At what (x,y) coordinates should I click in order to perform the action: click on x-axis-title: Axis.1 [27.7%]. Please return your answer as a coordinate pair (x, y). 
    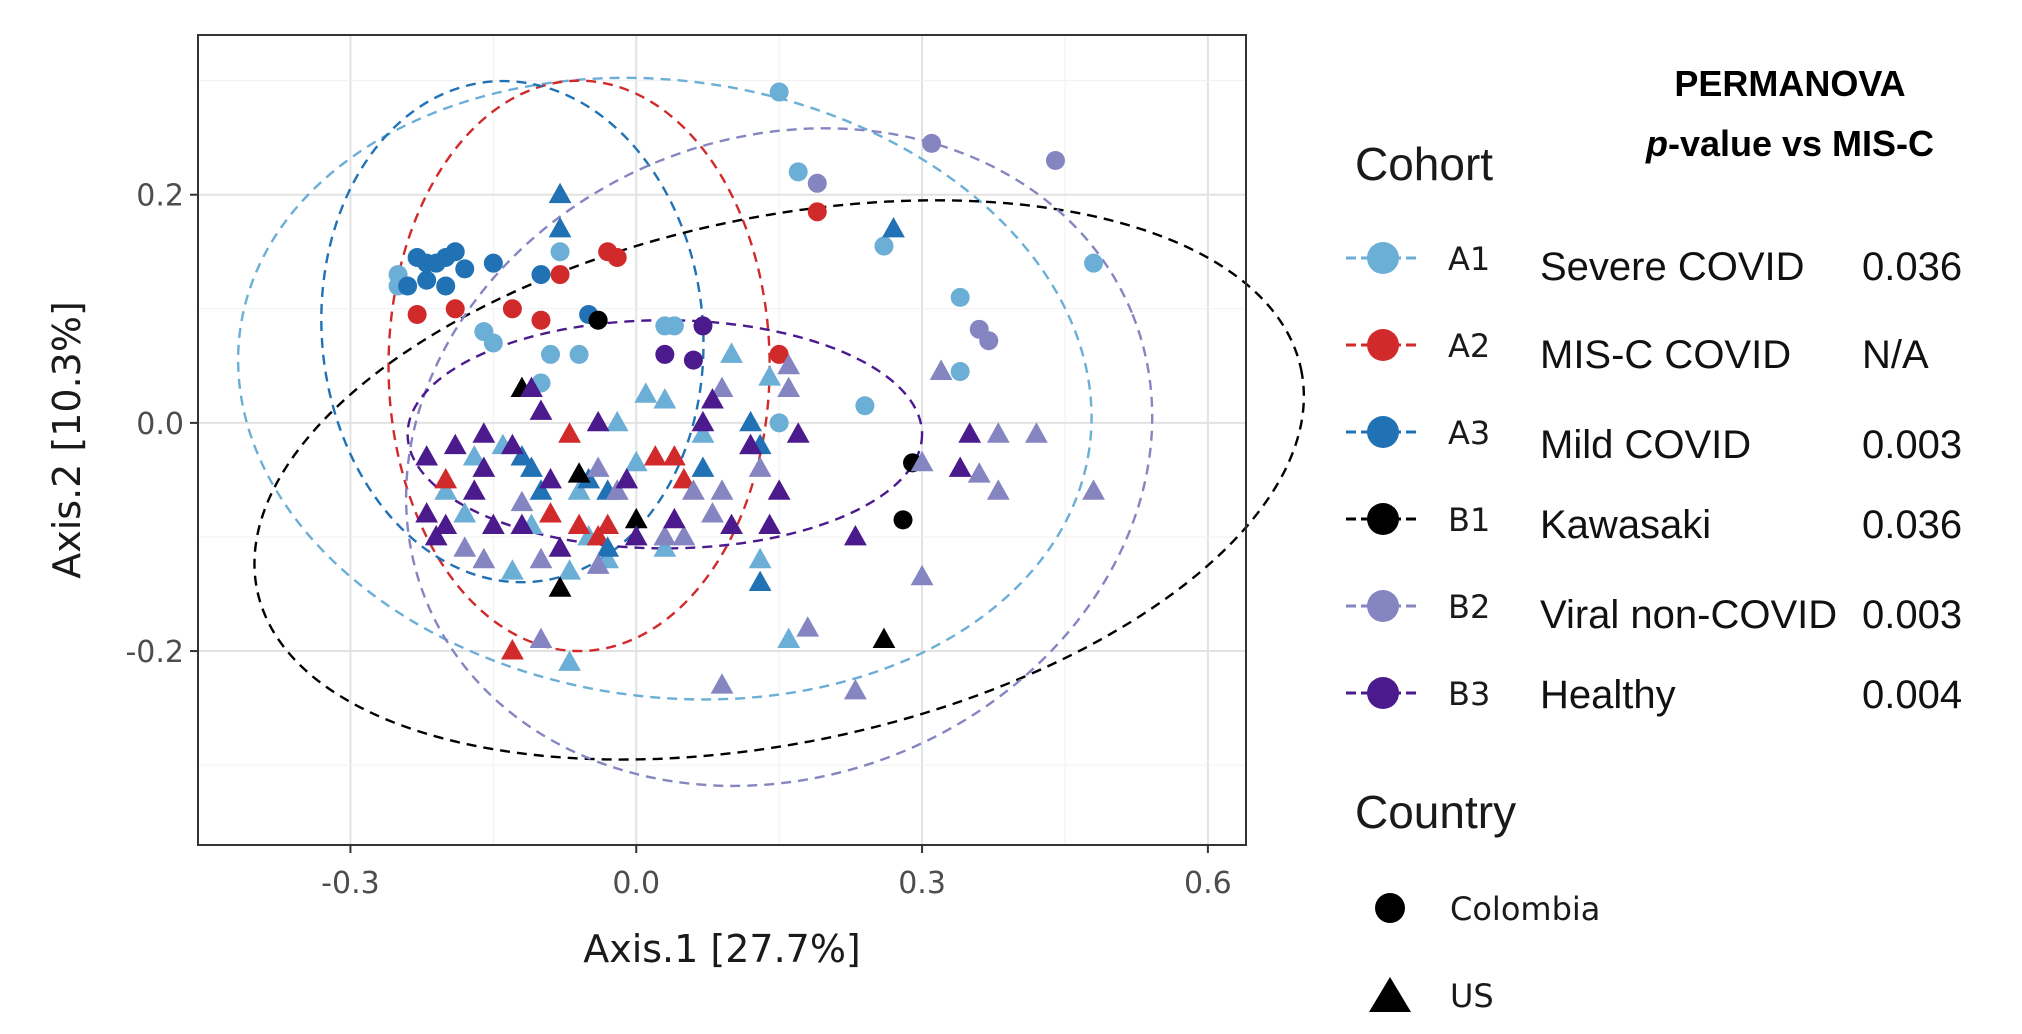
    Looking at the image, I should click on (722, 949).